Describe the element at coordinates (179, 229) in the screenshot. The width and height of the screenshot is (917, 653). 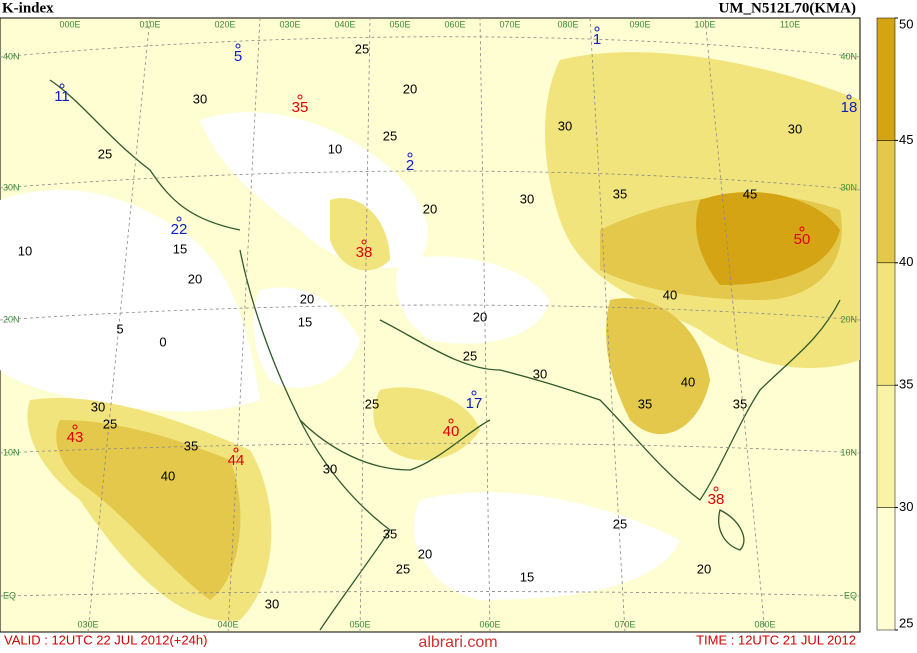
I see `min-label: 22` at that location.